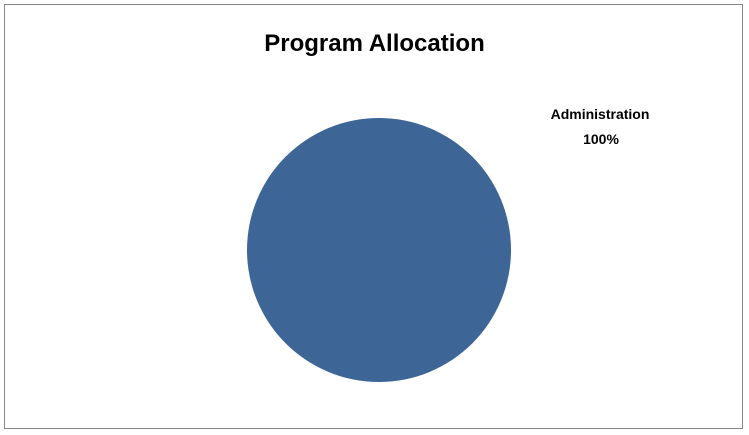  What do you see at coordinates (601, 139) in the screenshot?
I see `slice-label-percent: 100%` at bounding box center [601, 139].